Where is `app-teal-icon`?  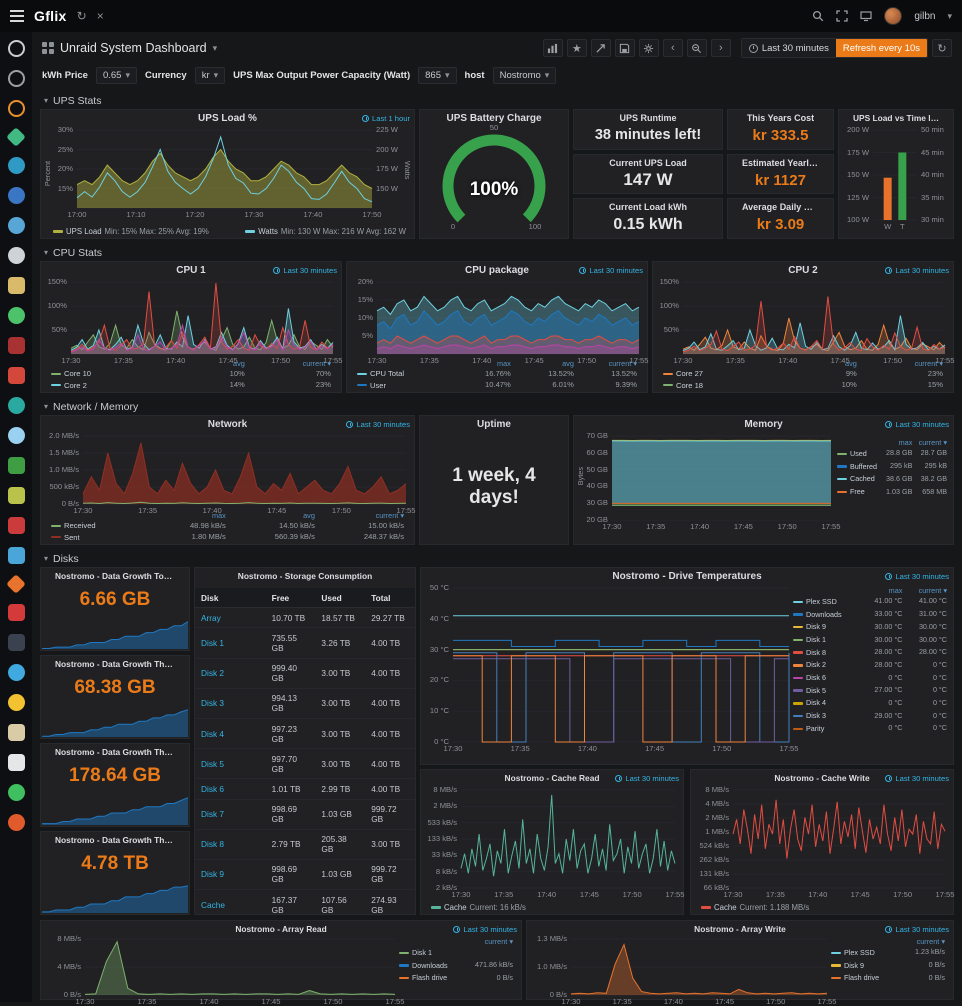 app-teal-icon is located at coordinates (16, 165).